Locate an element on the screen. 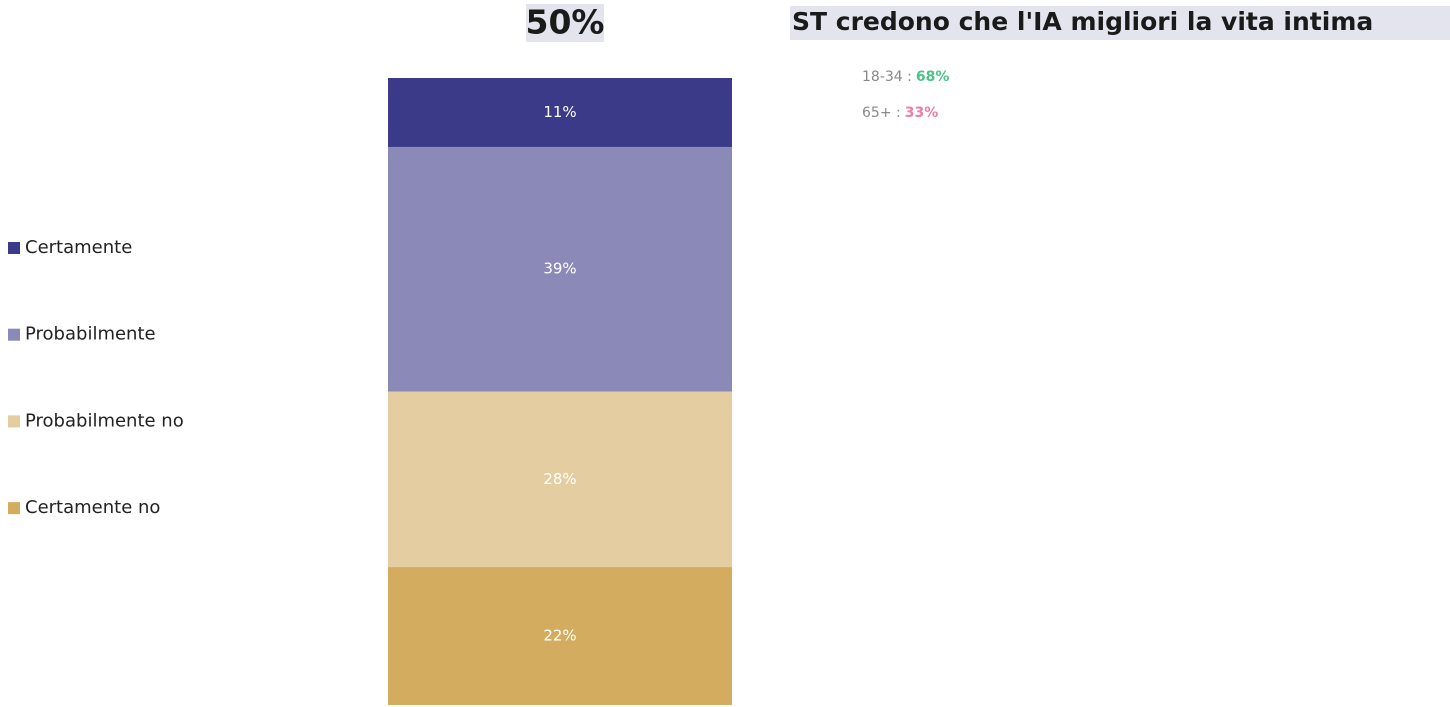 The image size is (1450, 707). legend-label: Certamente is located at coordinates (78, 247).